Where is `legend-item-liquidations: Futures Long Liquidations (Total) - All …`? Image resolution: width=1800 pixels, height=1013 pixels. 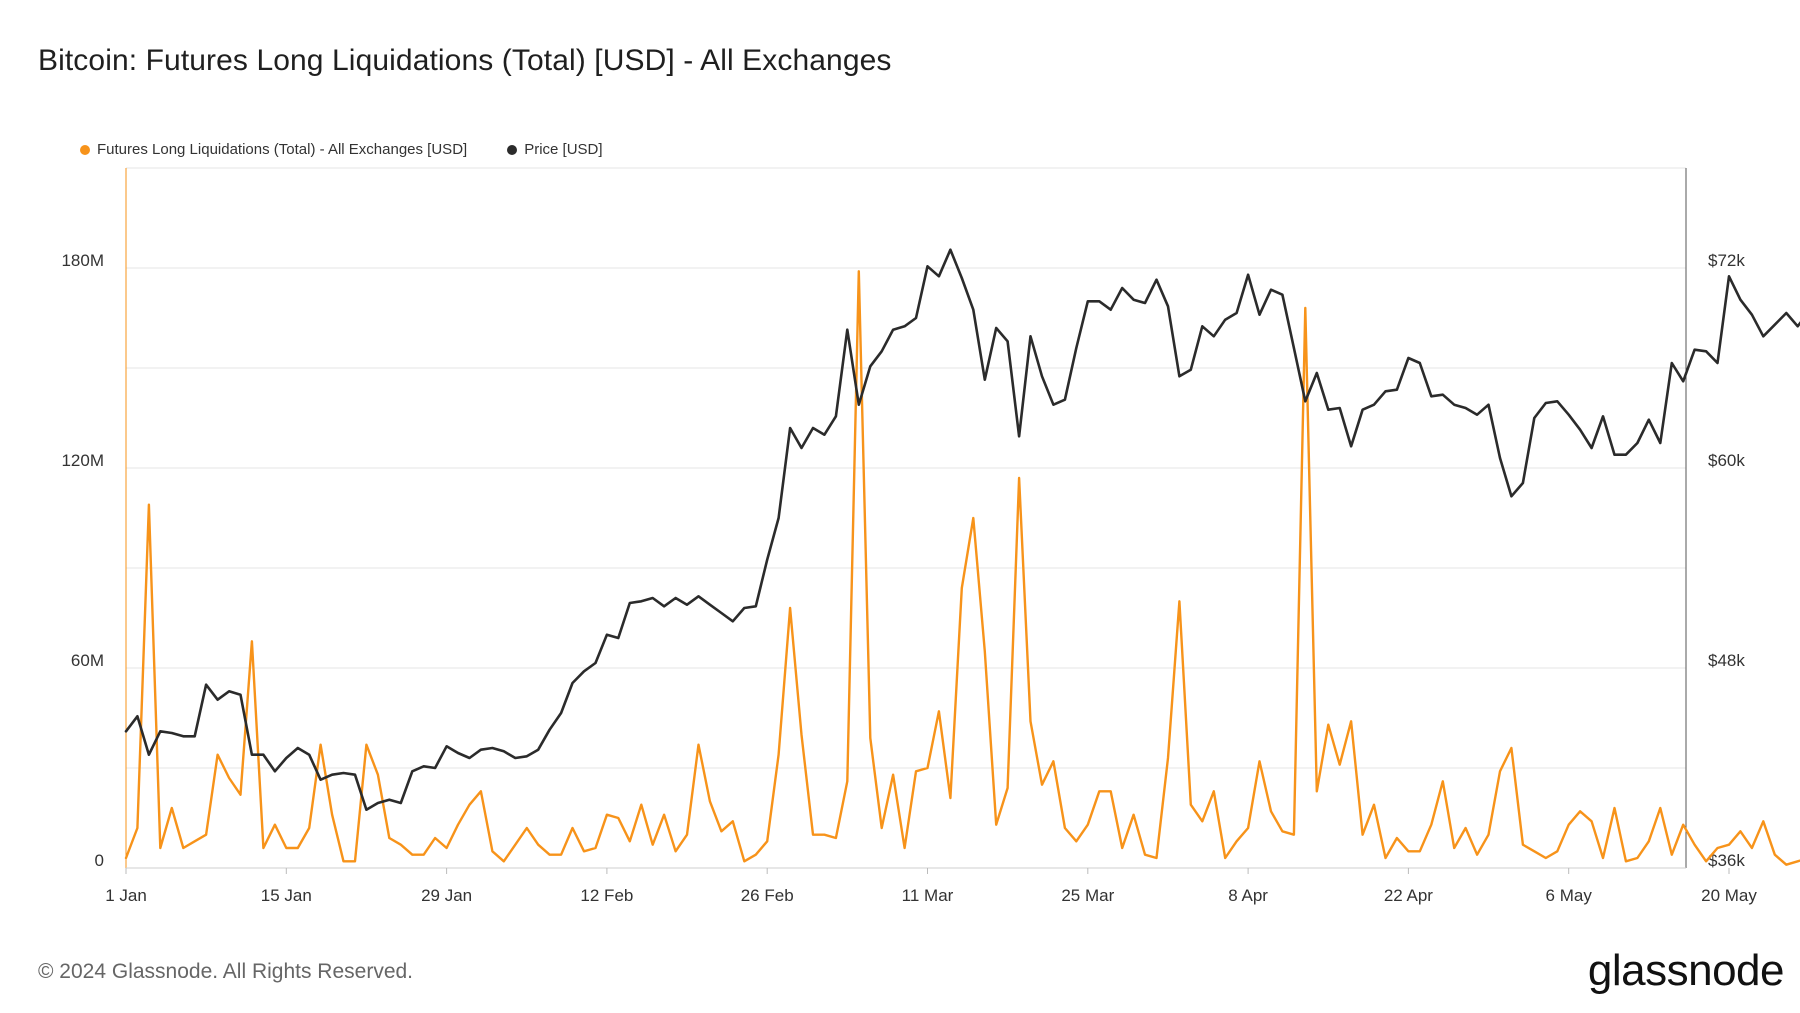
legend-item-liquidations: Futures Long Liquidations (Total) - All … is located at coordinates (273, 149).